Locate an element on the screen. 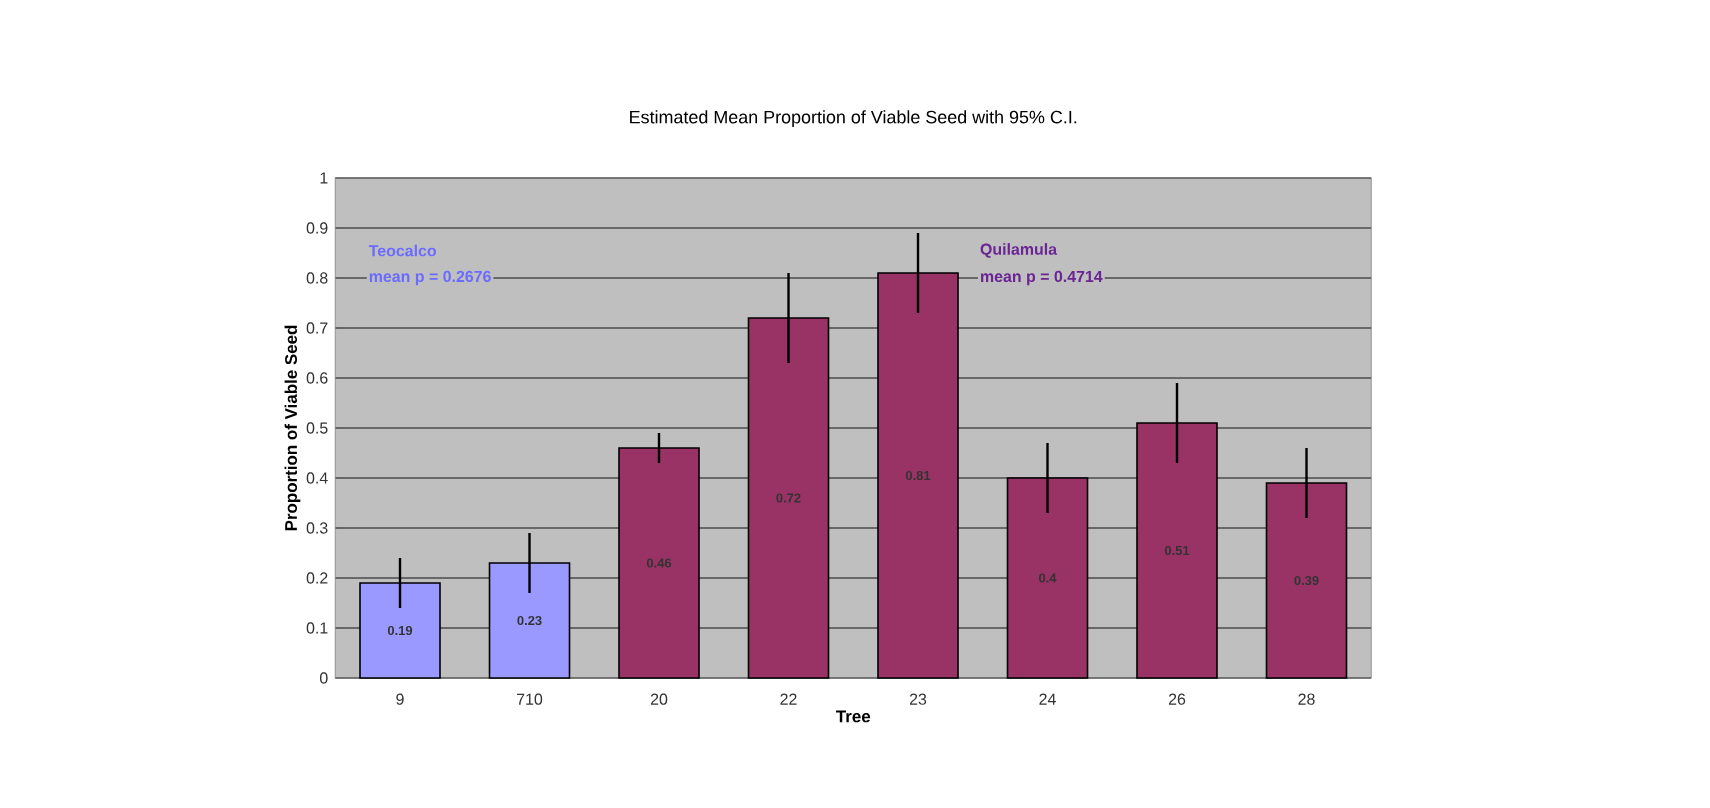 The image size is (1710, 808). y-axis-title: Proportion of Viable Seed is located at coordinates (292, 428).